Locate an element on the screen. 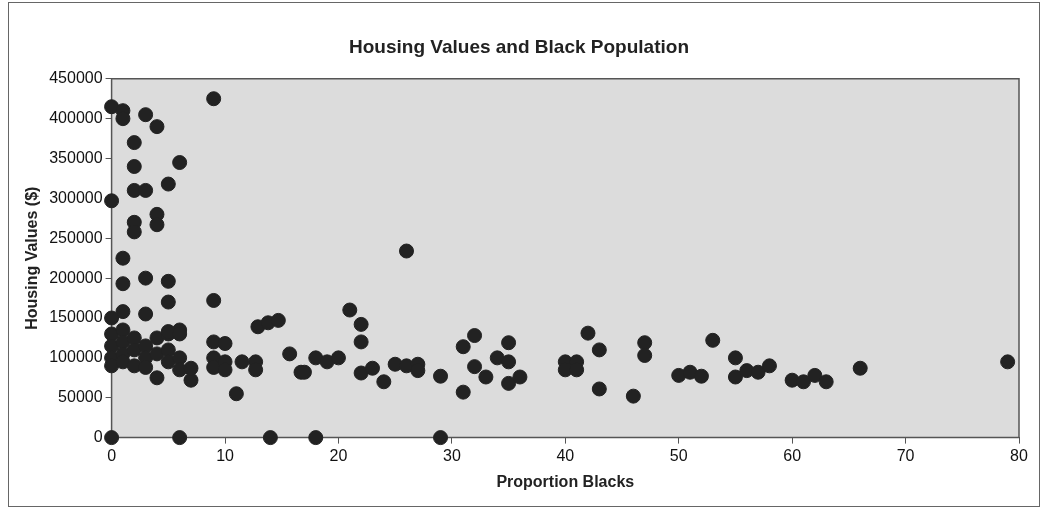  y-tick-label: 250000 is located at coordinates (76, 237).